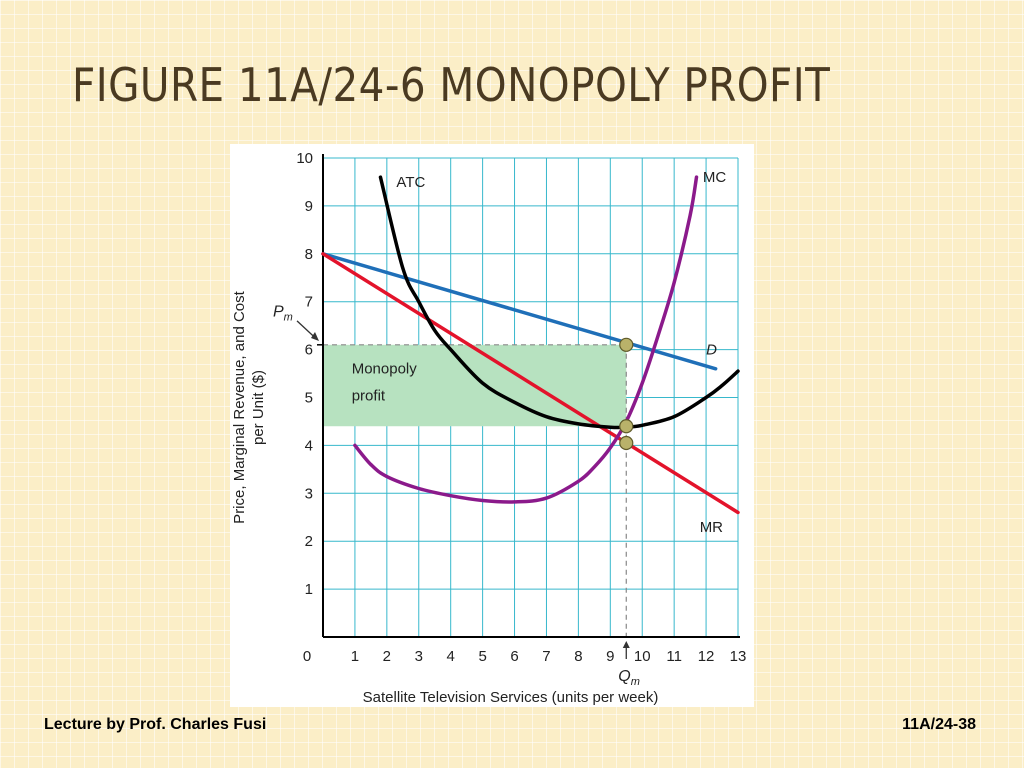 The height and width of the screenshot is (768, 1024). I want to click on footer-slide-number: 11A/24-38, so click(939, 724).